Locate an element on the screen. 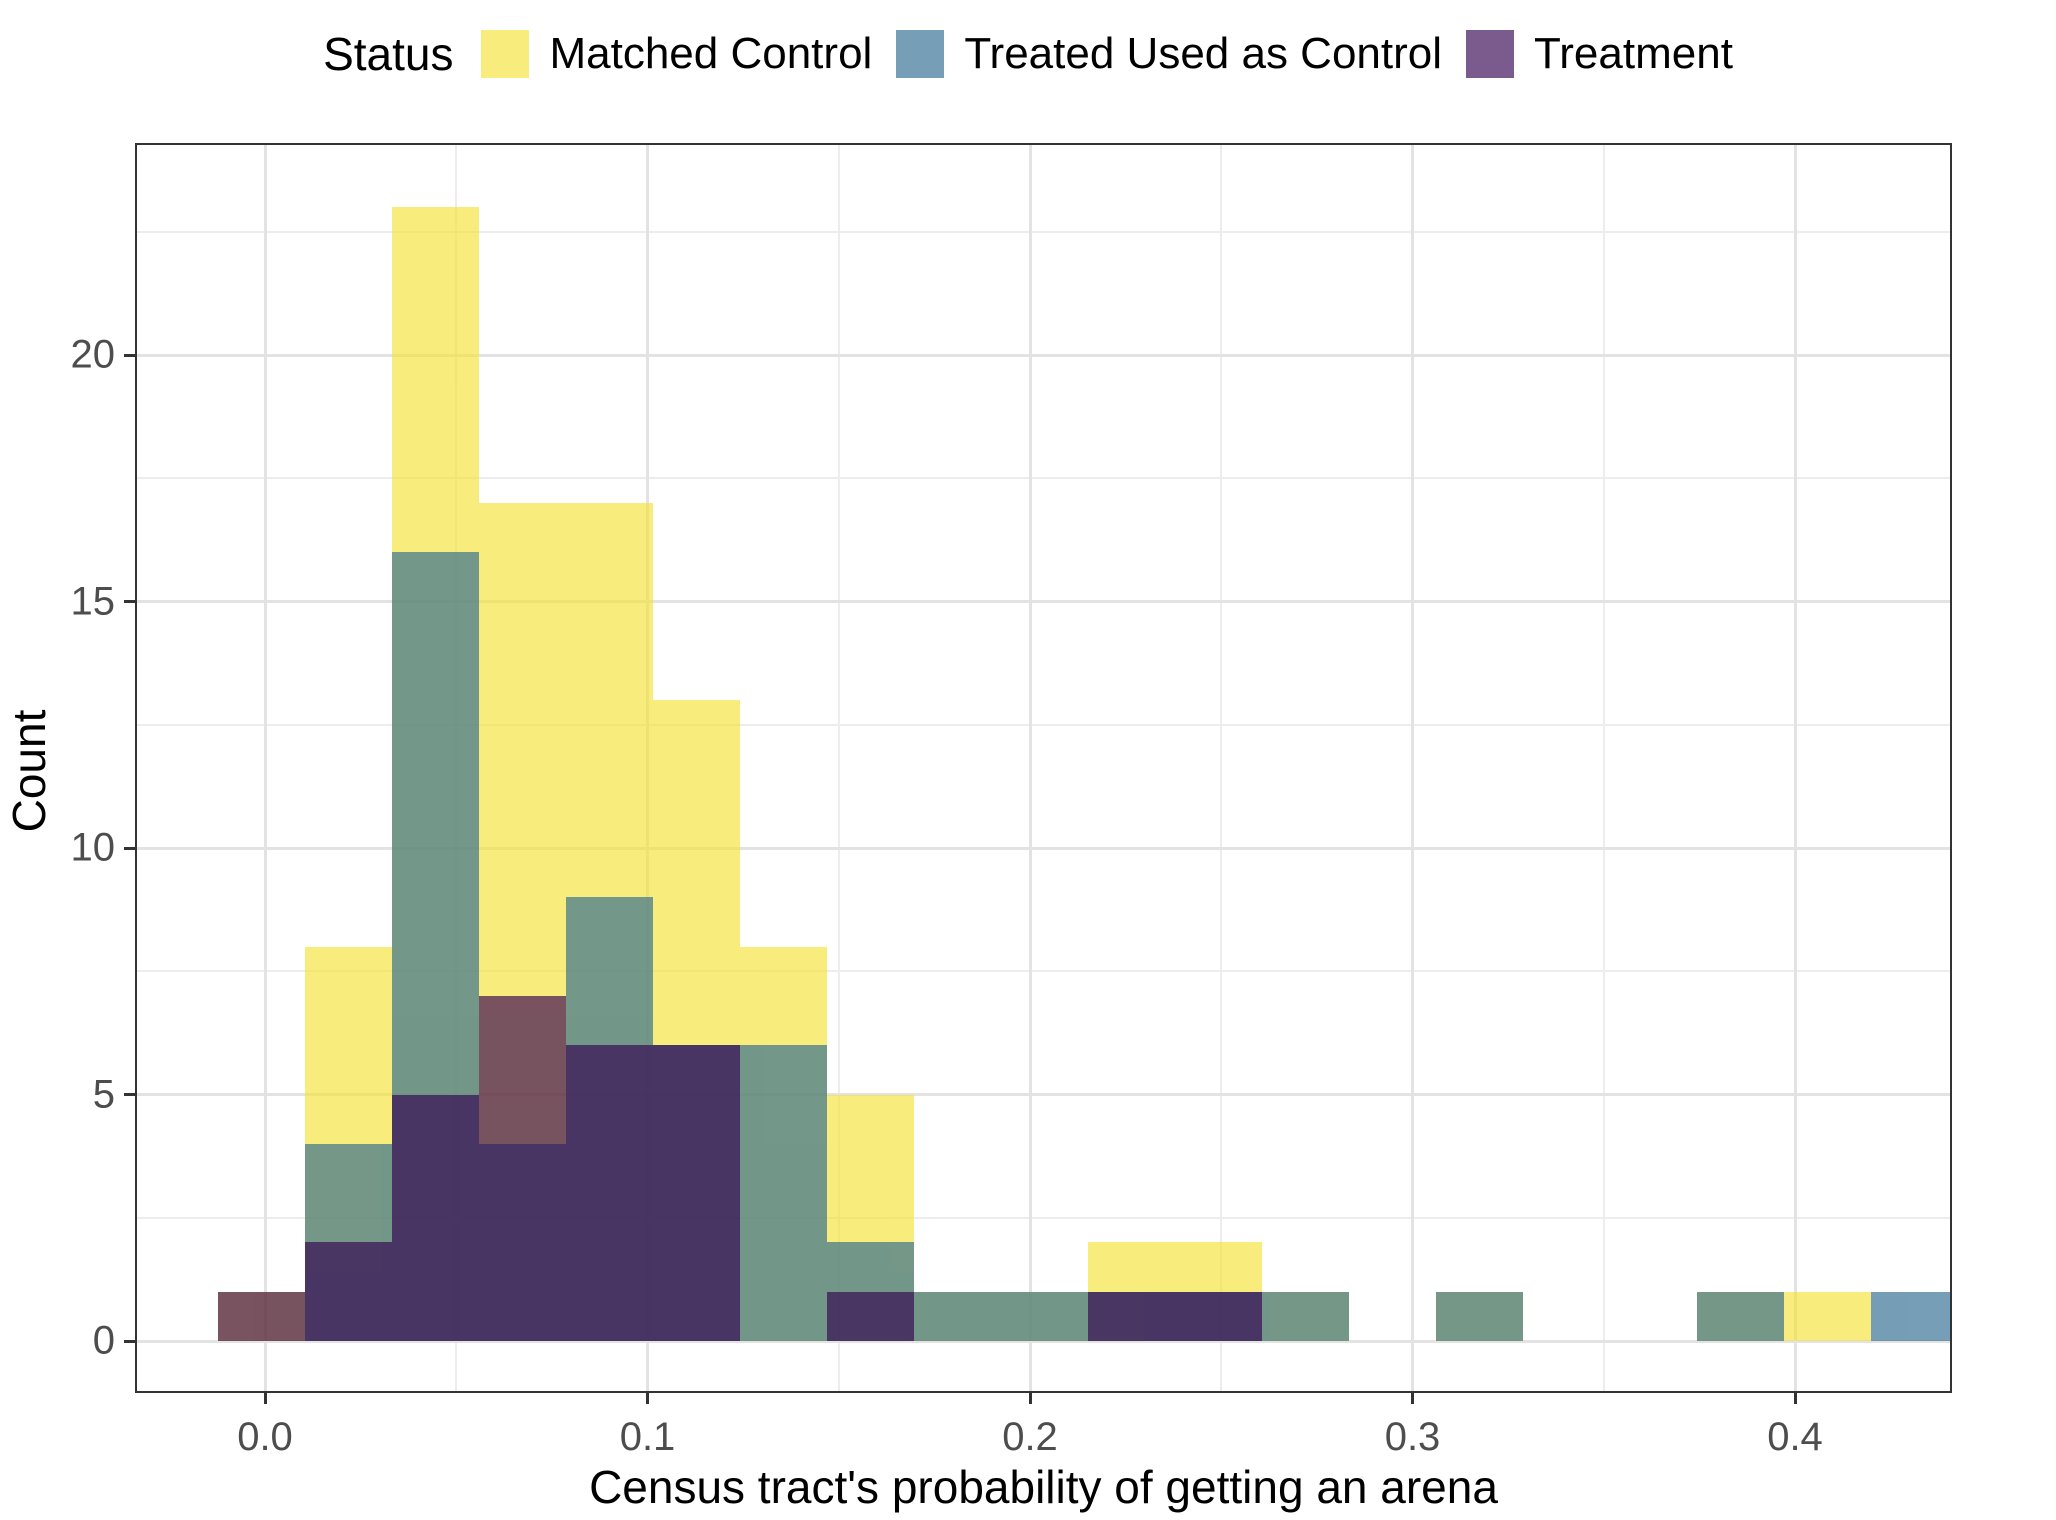  treatment-swatch-icon is located at coordinates (1490, 54).